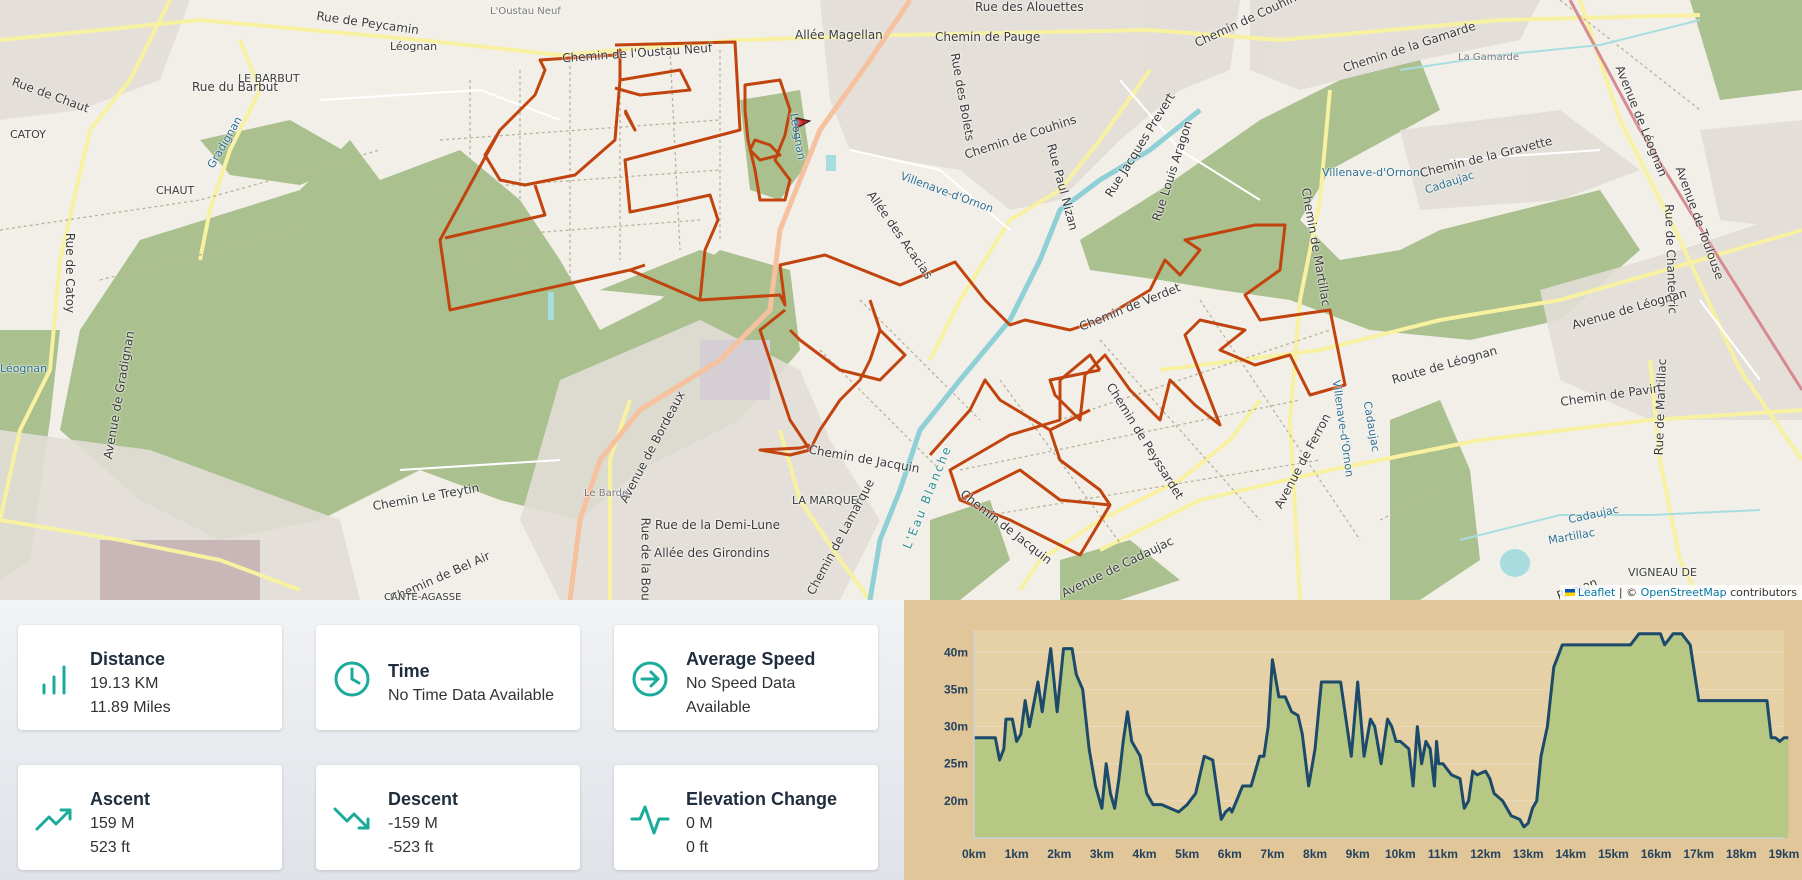 The width and height of the screenshot is (1802, 880). I want to click on y-tick-label: 35m, so click(956, 689).